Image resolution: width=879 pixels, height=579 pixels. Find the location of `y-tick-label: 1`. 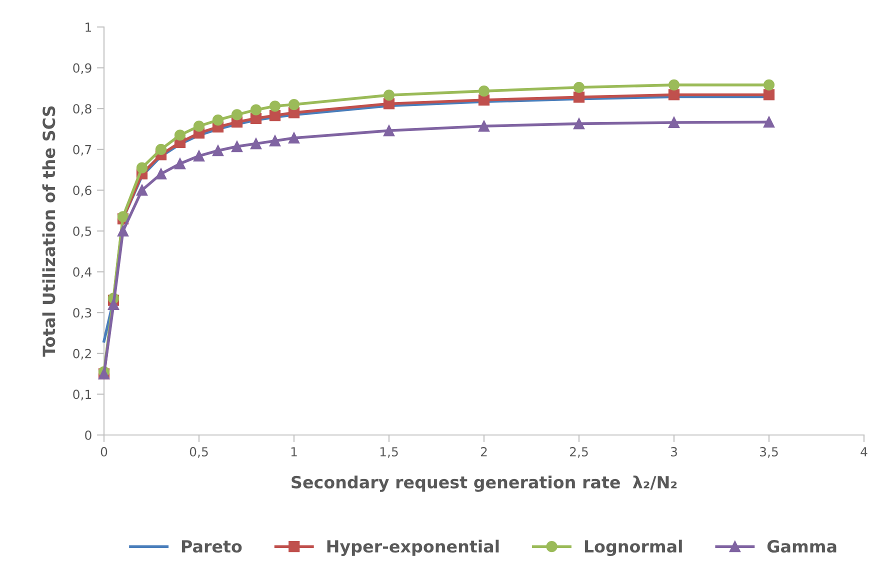

y-tick-label: 1 is located at coordinates (89, 27).